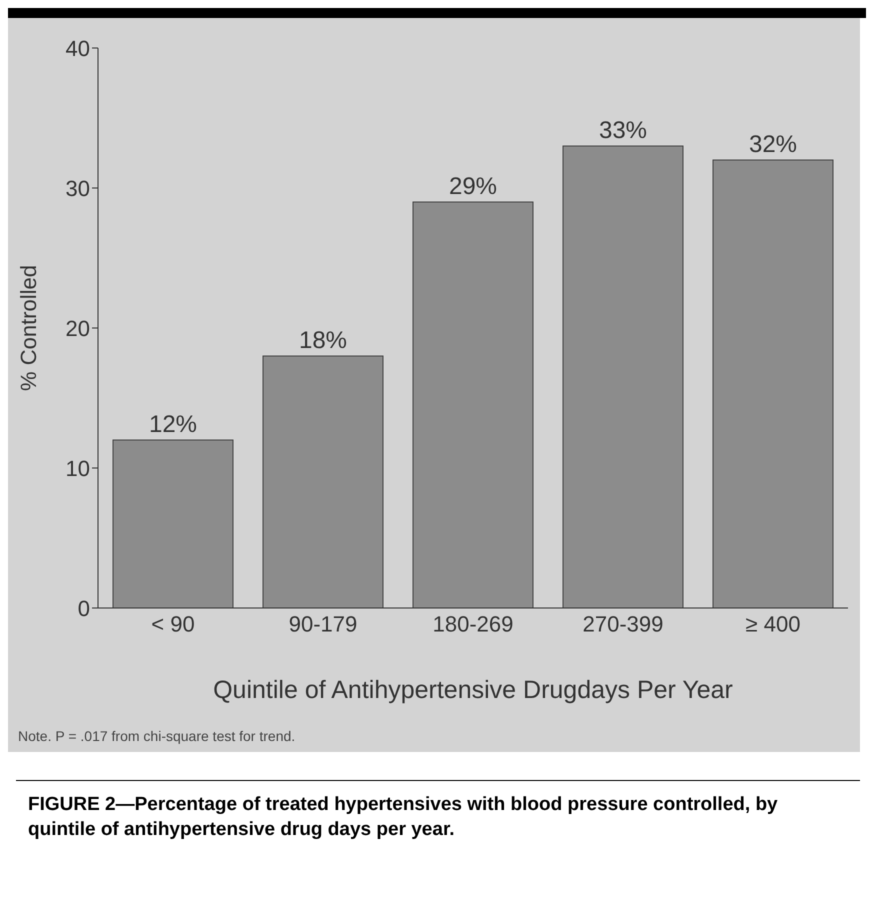  What do you see at coordinates (623, 624) in the screenshot?
I see `x-tick-label: 270-399` at bounding box center [623, 624].